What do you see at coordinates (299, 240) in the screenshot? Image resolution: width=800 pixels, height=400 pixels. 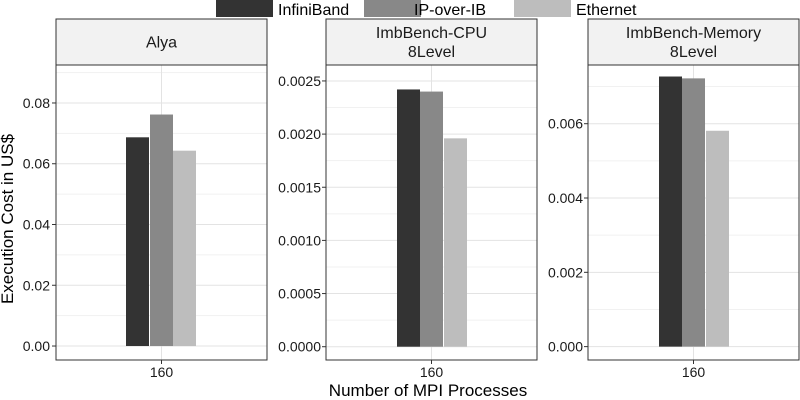 I see `y-tick-label: 0.0010` at bounding box center [299, 240].